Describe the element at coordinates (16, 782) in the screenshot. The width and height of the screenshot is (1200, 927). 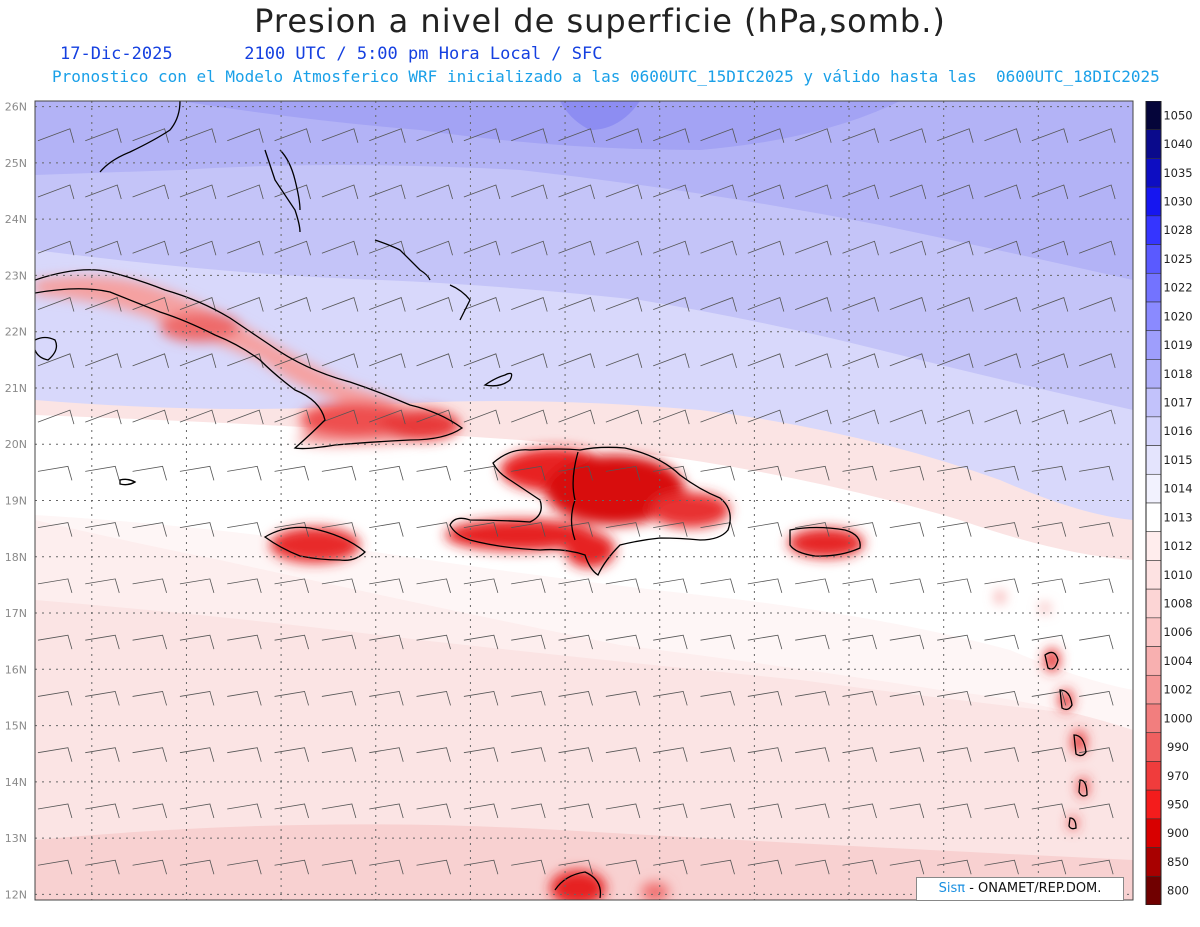
I see `lat-label: 14N` at that location.